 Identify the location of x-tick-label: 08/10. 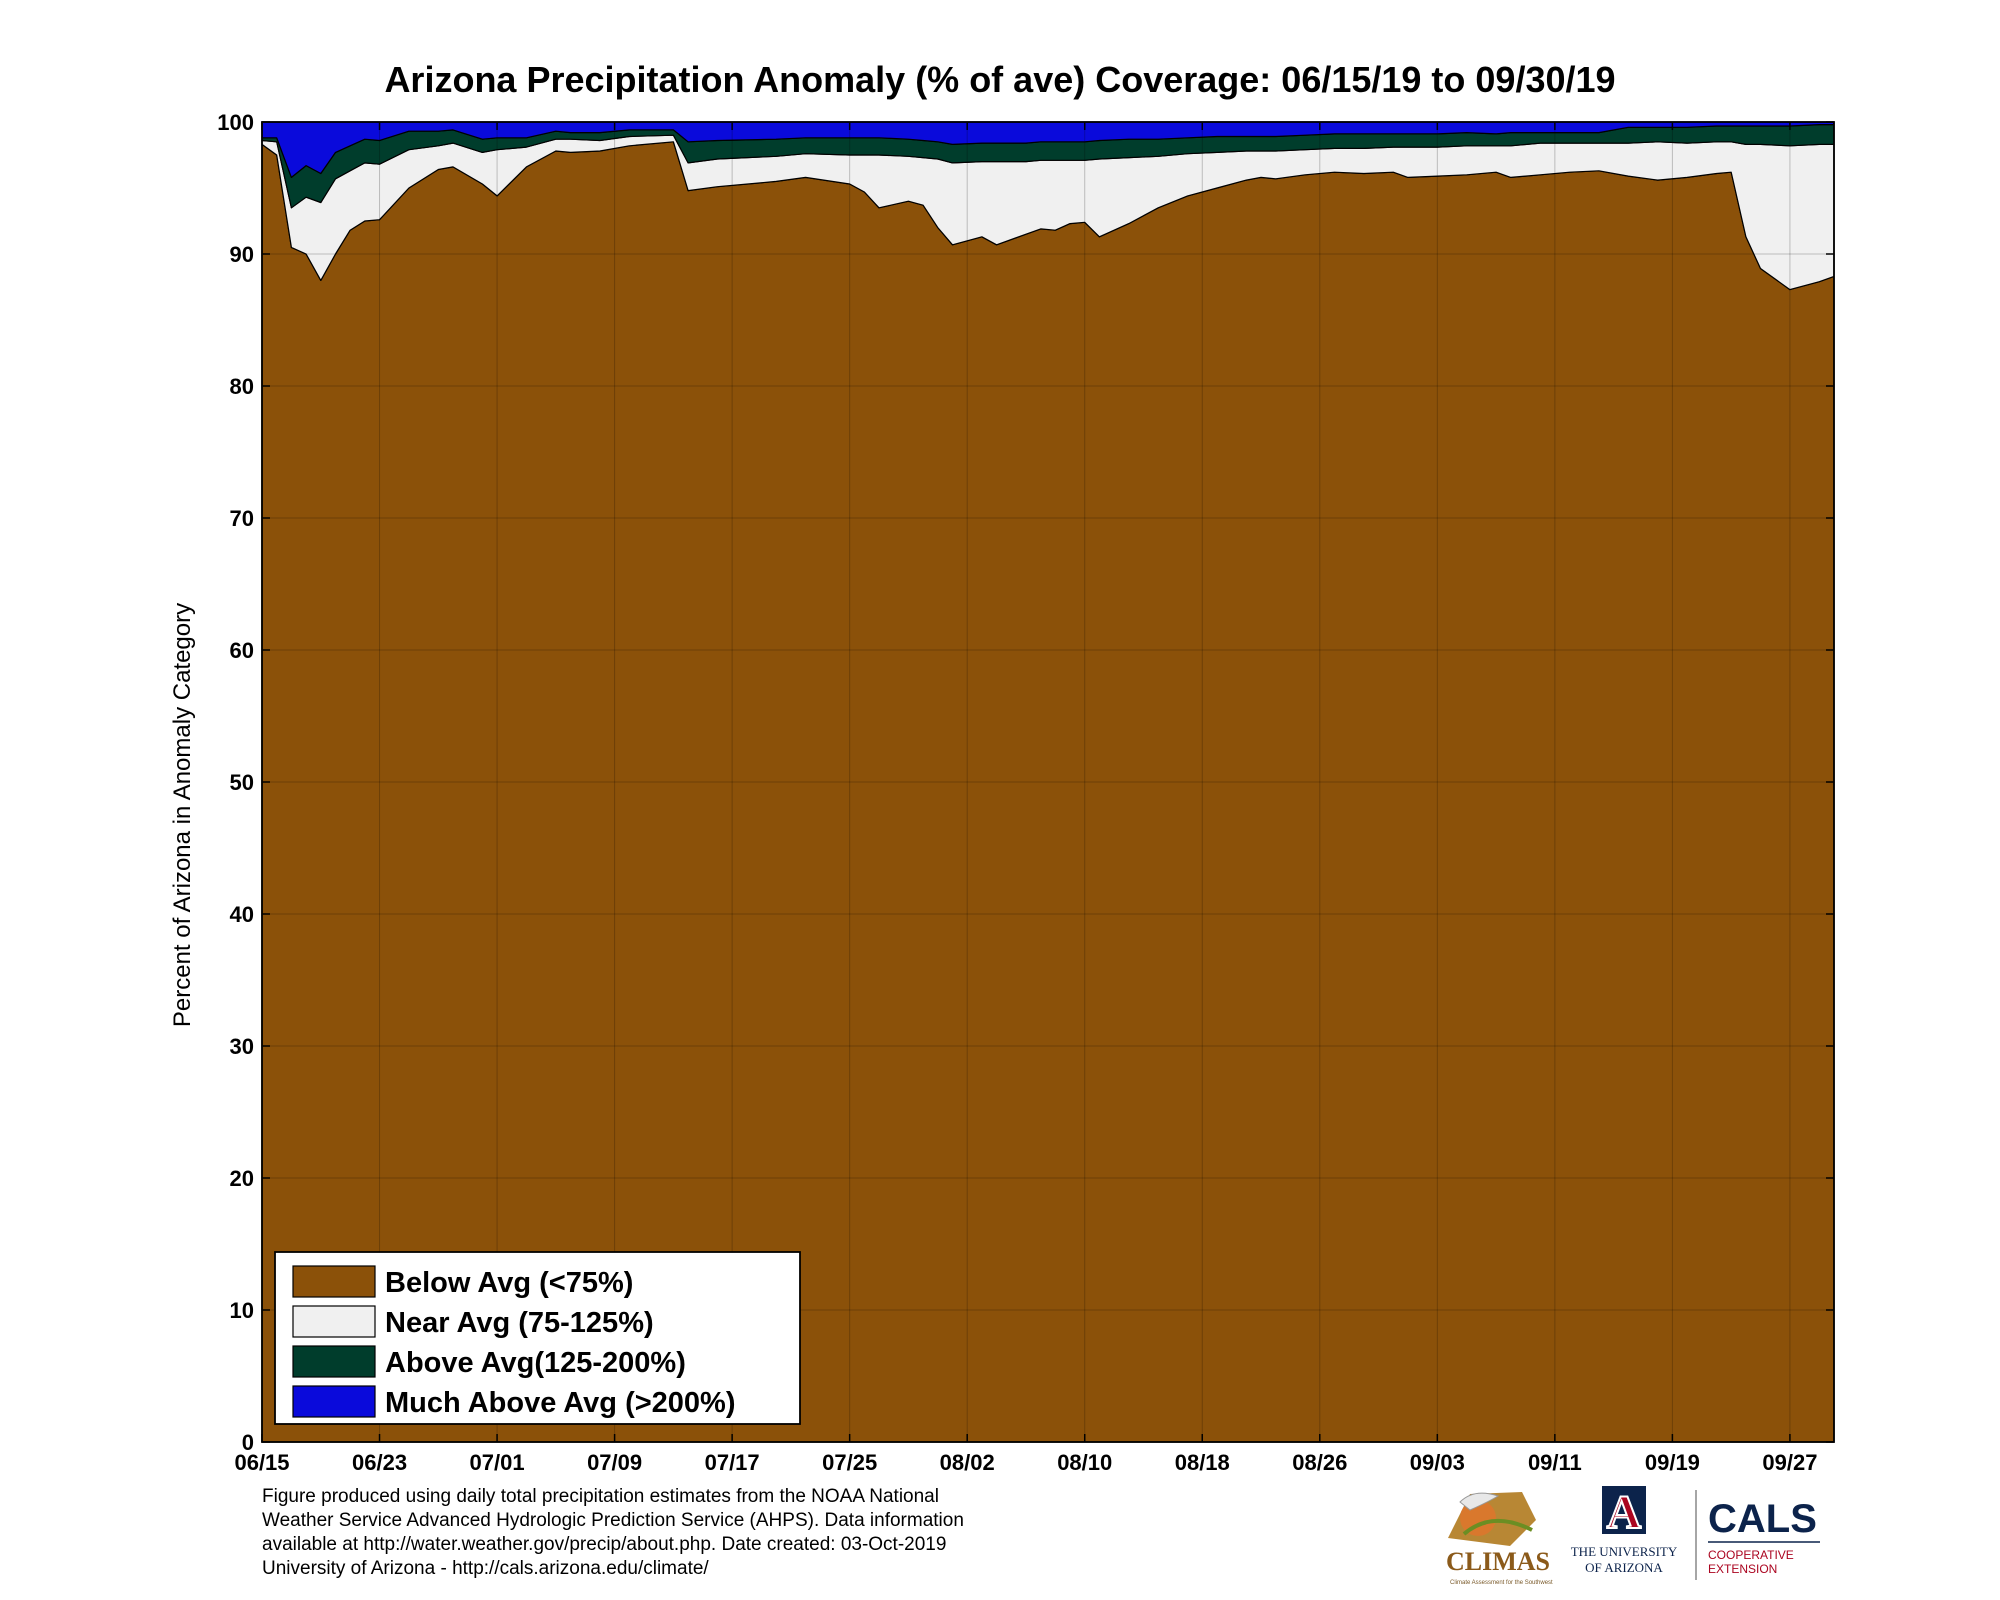
(1084, 1462).